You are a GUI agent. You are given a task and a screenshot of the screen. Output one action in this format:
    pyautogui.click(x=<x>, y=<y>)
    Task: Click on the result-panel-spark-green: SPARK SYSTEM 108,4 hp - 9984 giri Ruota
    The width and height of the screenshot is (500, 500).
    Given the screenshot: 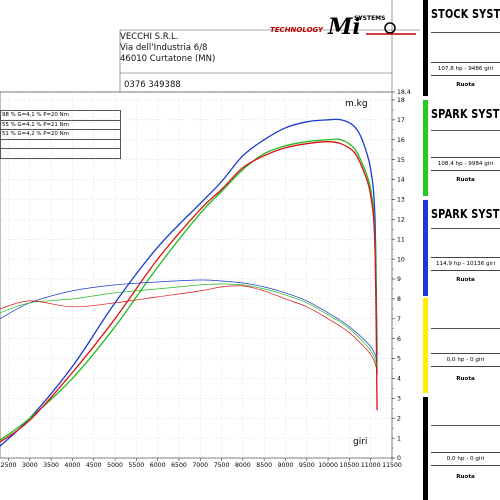 What is the action you would take?
    pyautogui.click(x=461, y=148)
    